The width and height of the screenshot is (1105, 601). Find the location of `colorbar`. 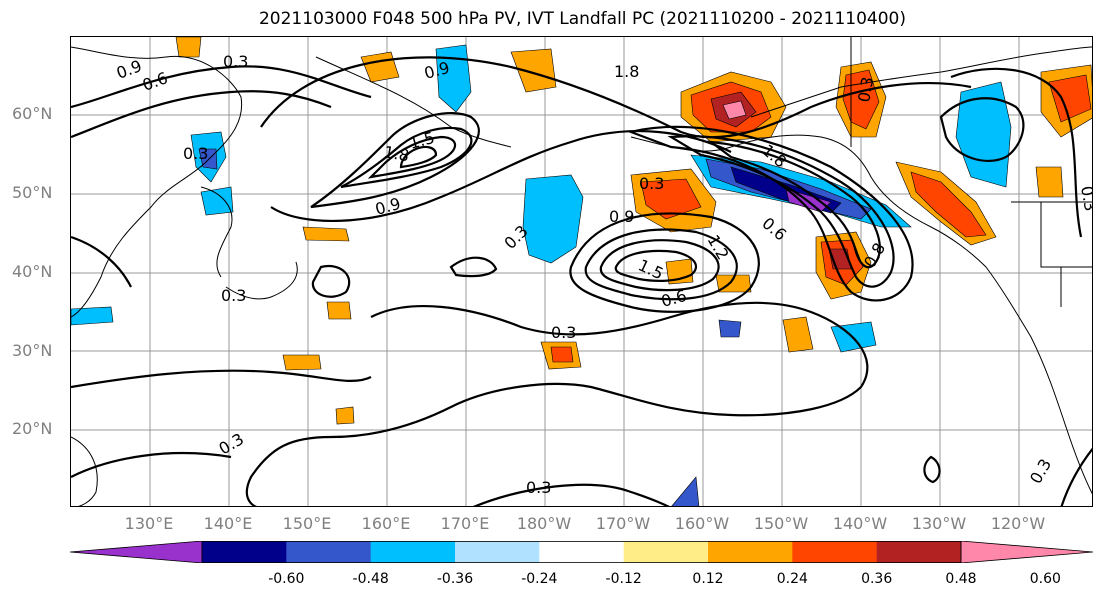

colorbar is located at coordinates (581, 552).